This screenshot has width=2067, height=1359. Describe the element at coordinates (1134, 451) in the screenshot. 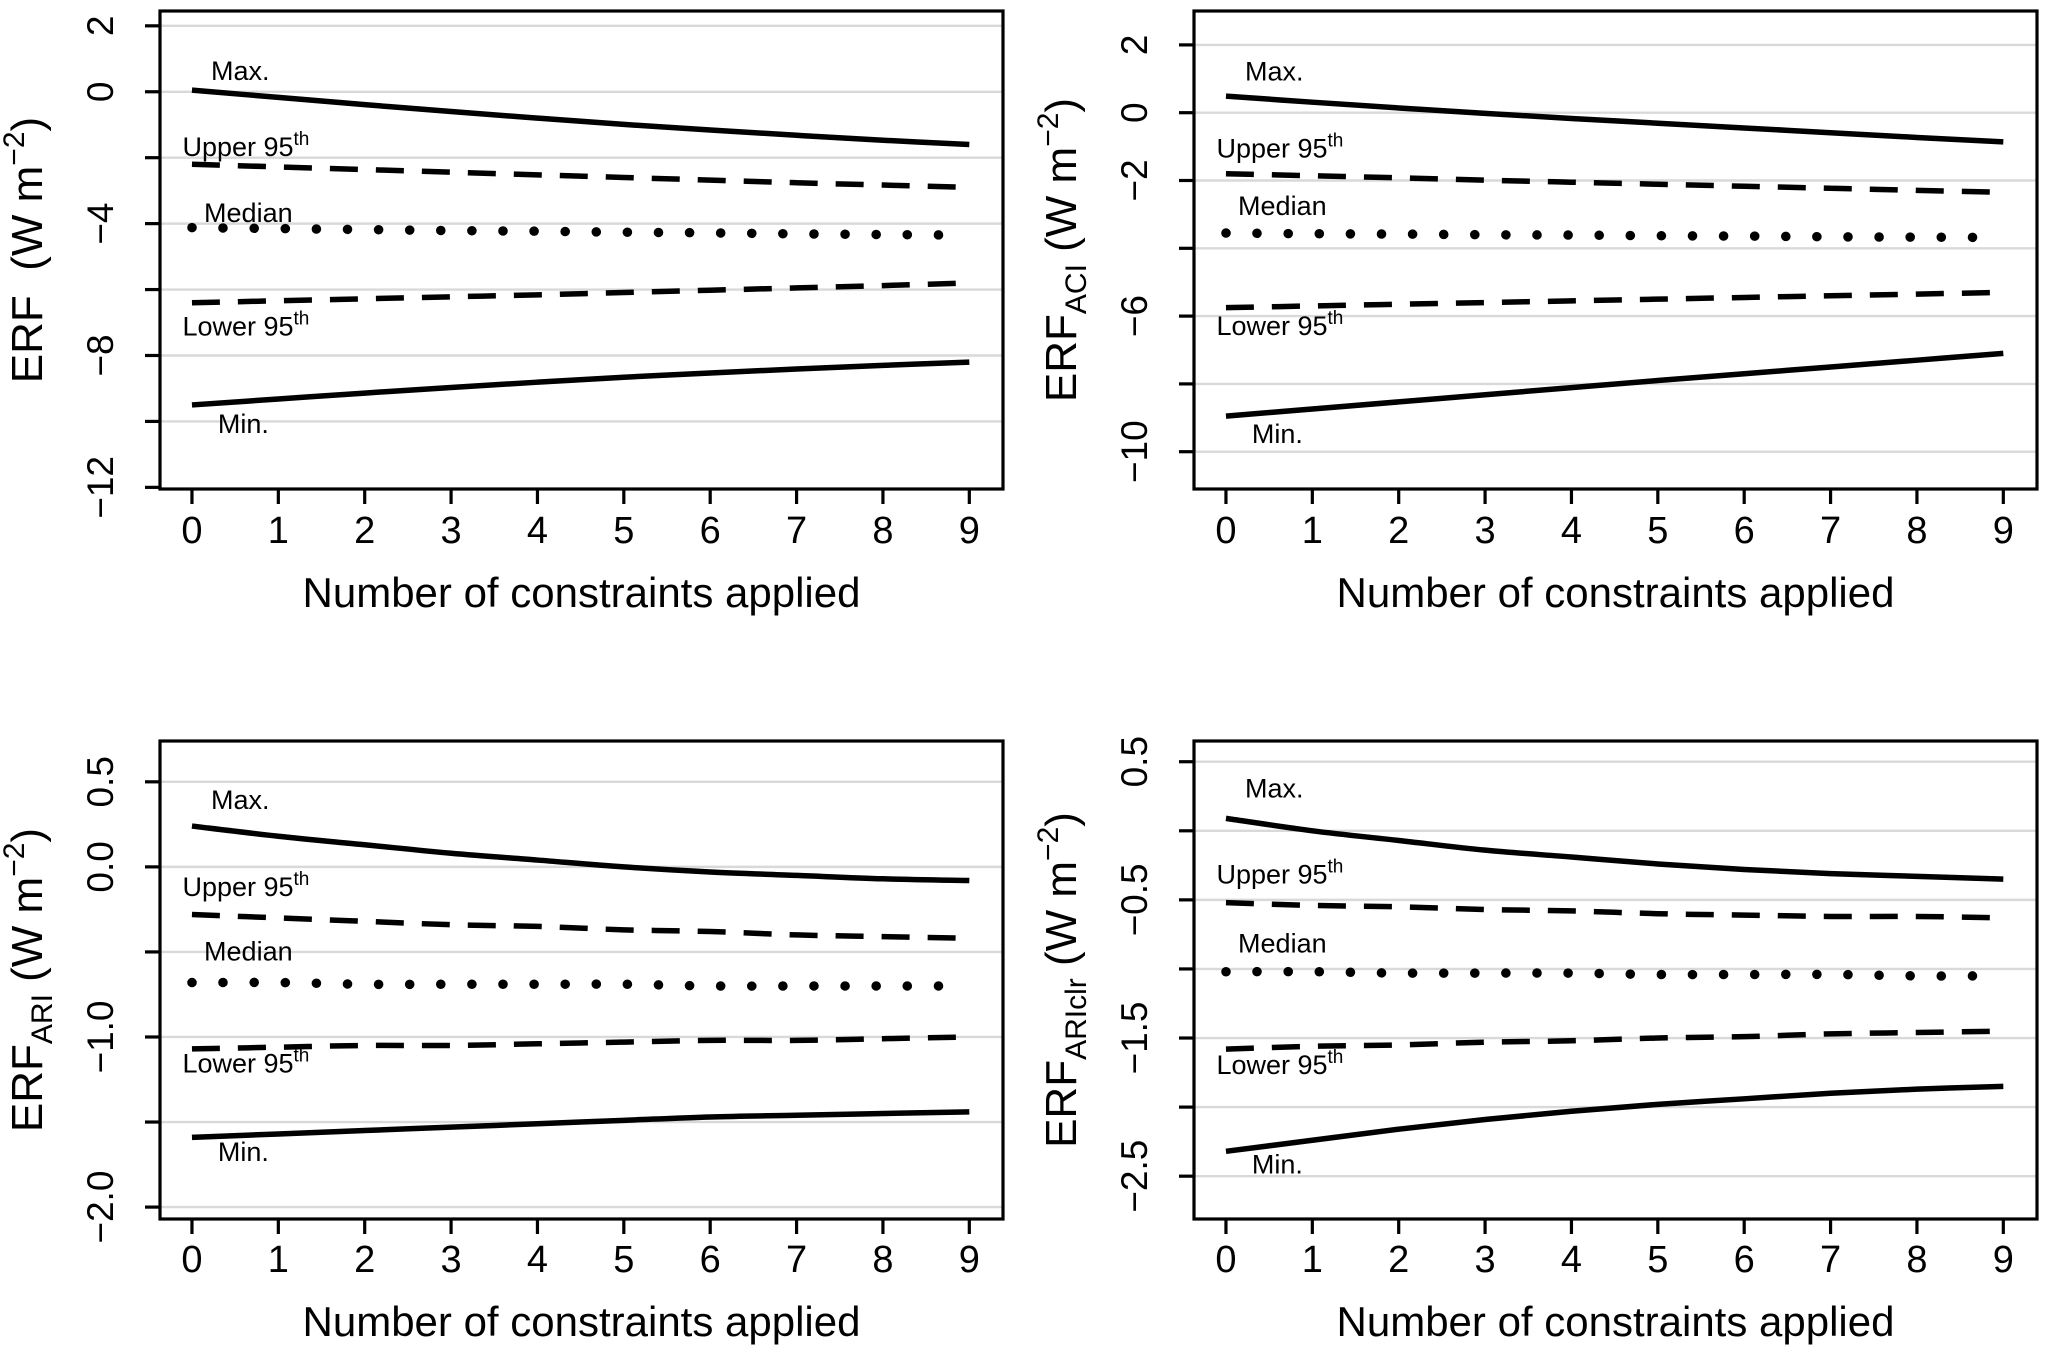

I see `y-tick-label: −10` at that location.